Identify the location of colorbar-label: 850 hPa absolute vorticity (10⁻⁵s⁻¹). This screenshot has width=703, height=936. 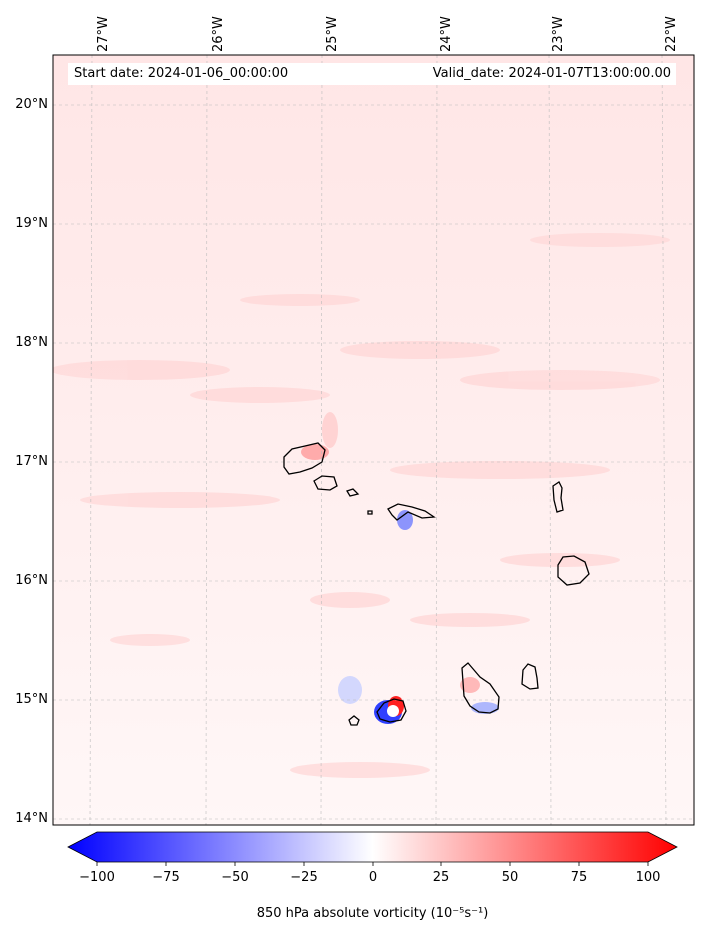
(372, 913).